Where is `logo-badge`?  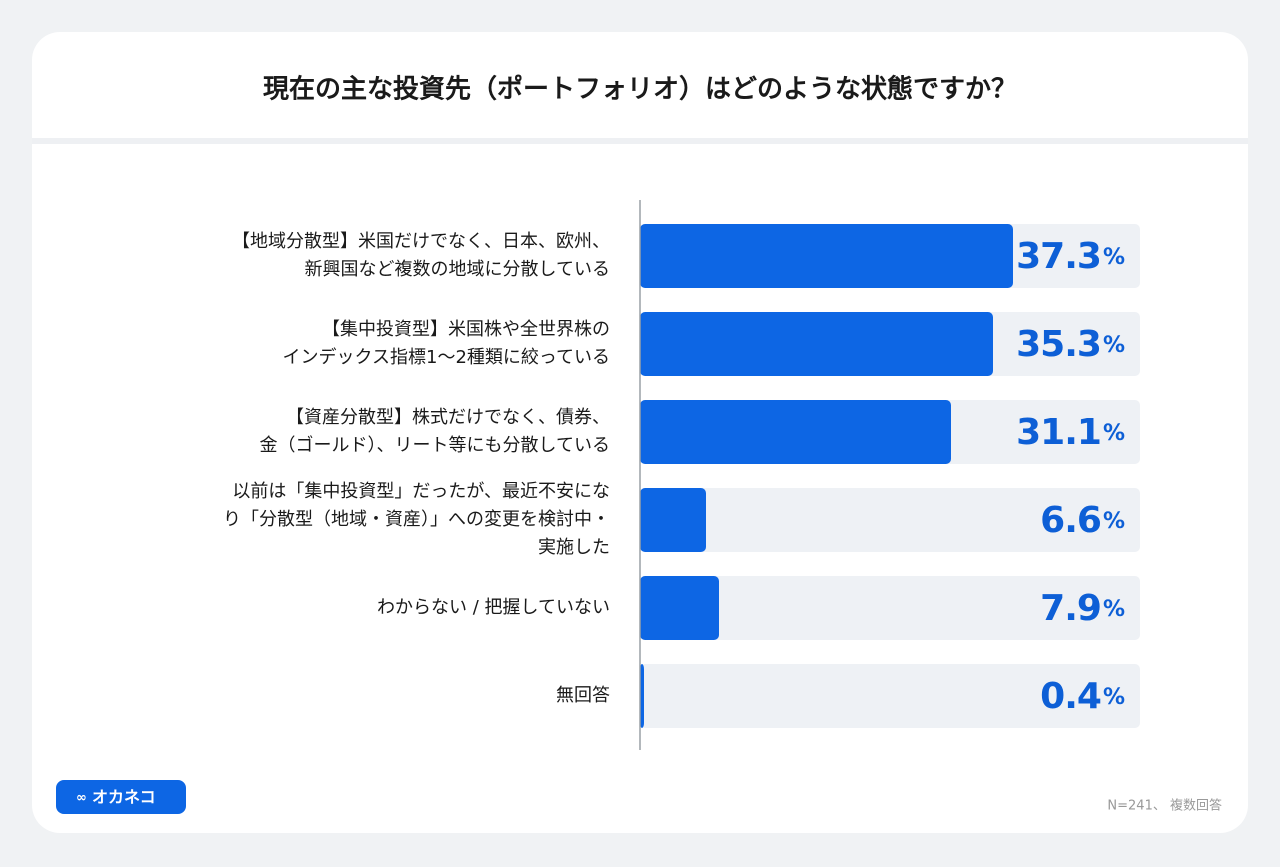
logo-badge is located at coordinates (121, 797).